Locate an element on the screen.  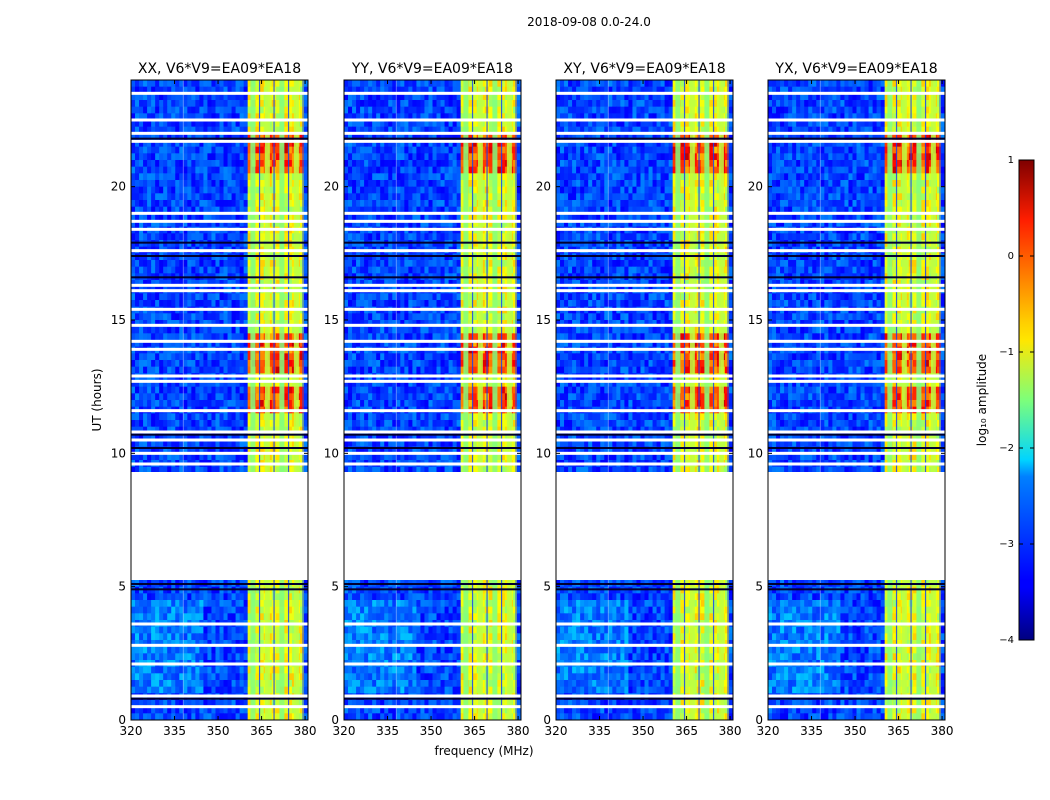
panel-title: XY, V6*V9=EA09*EA18 is located at coordinates (644, 69).